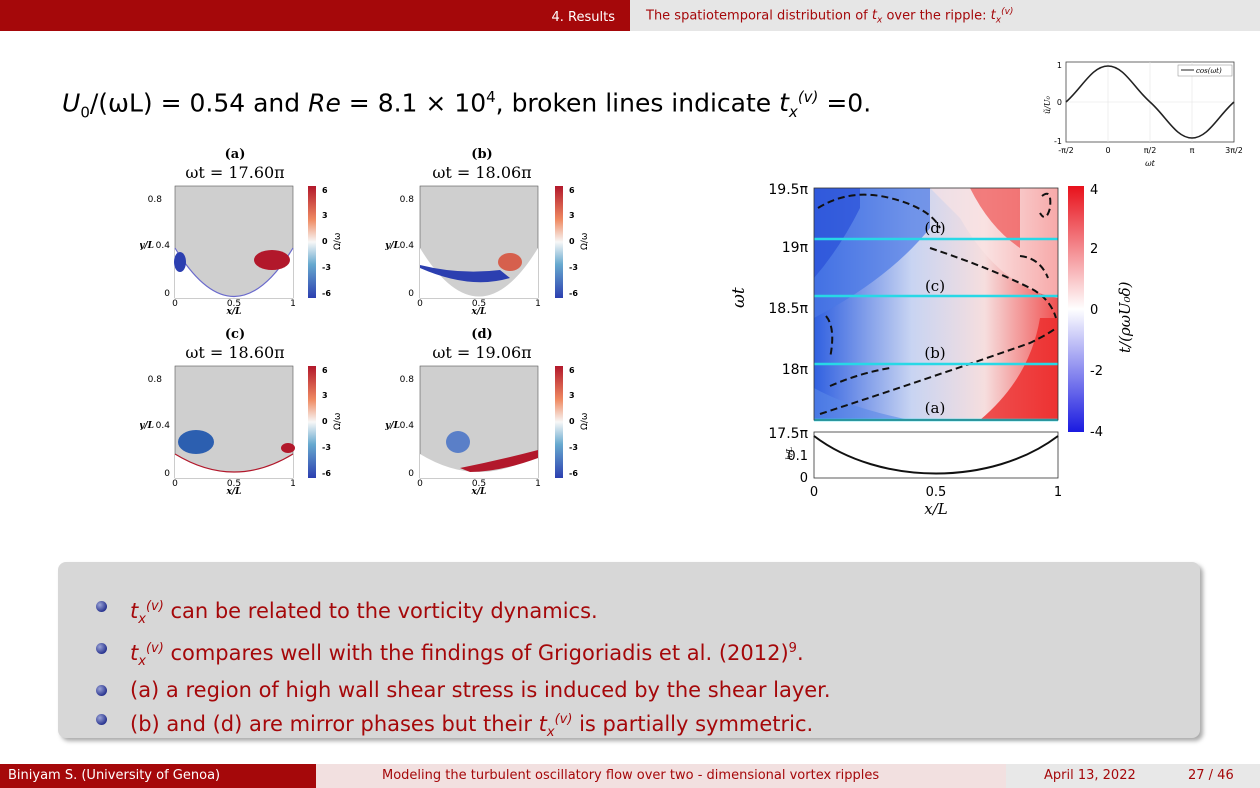 The width and height of the screenshot is (1260, 788). What do you see at coordinates (583, 17) in the screenshot?
I see `section-title: 4. Results` at bounding box center [583, 17].